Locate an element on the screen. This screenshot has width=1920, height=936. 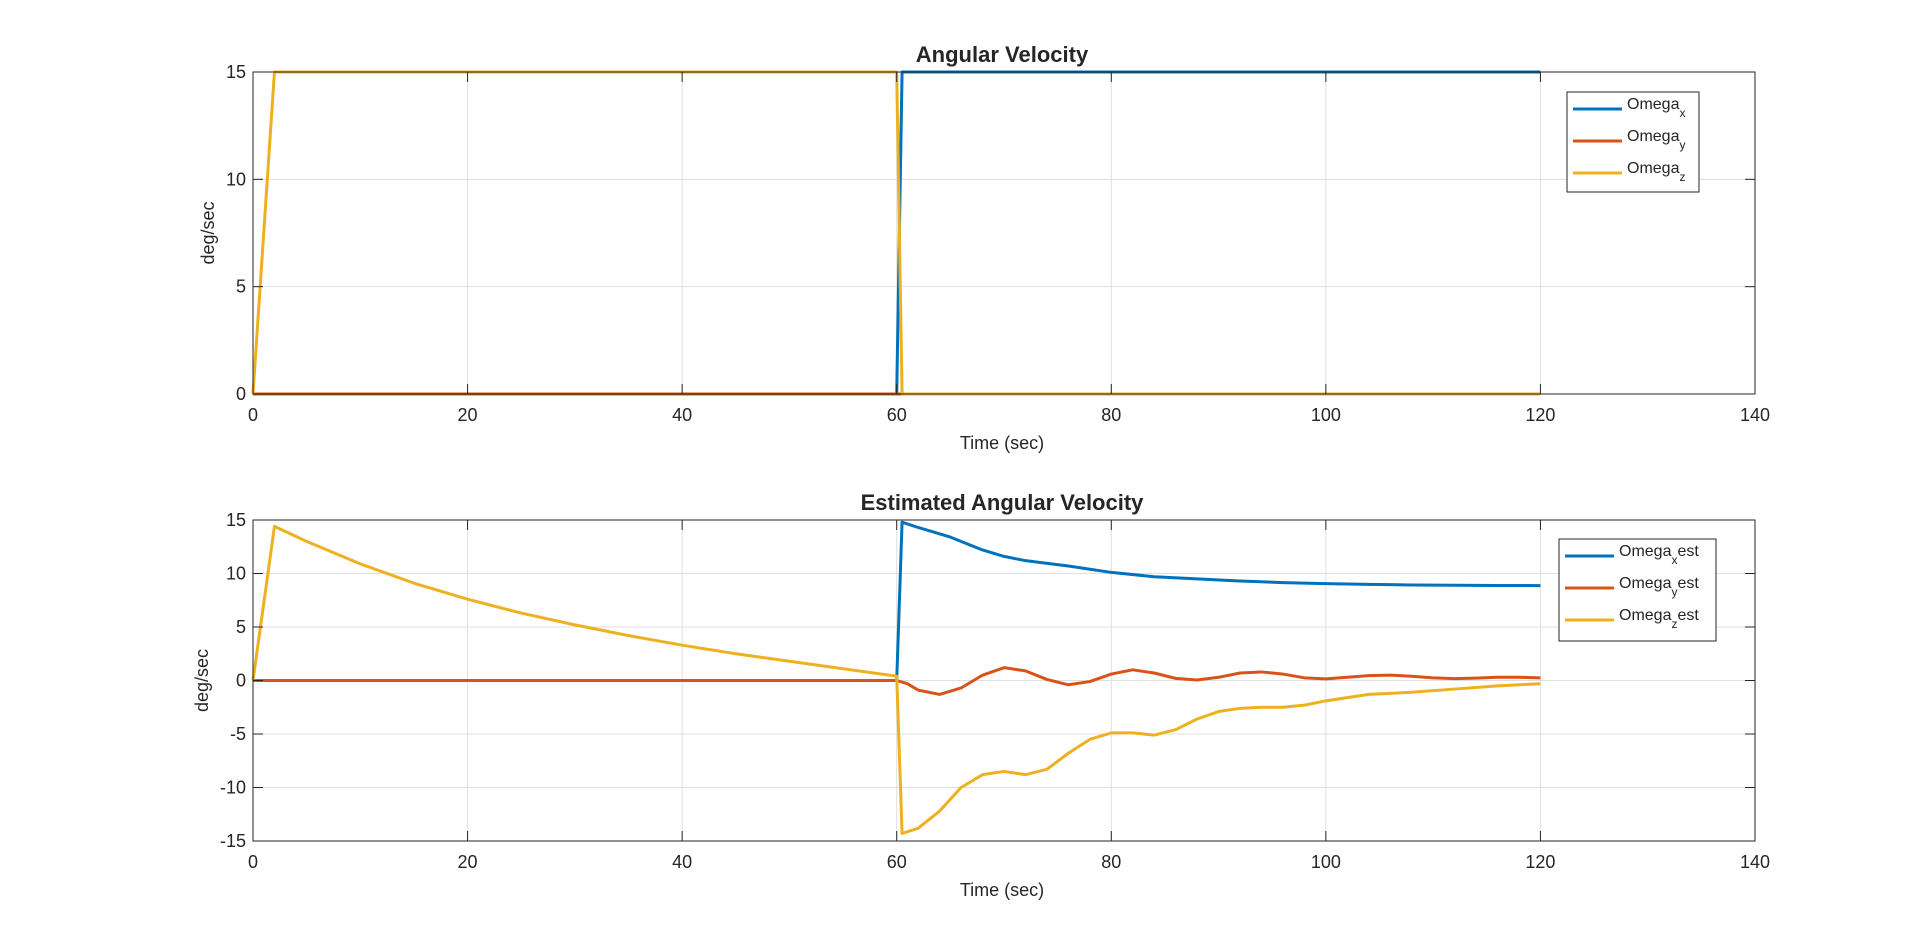
series-line-omega-x-est is located at coordinates (897, 601).